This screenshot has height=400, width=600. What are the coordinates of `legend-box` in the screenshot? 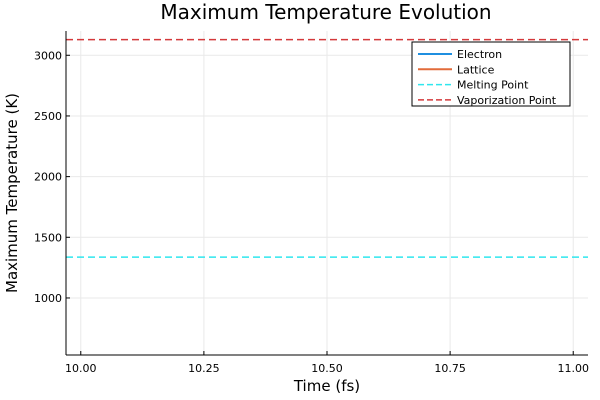 It's located at (491, 74).